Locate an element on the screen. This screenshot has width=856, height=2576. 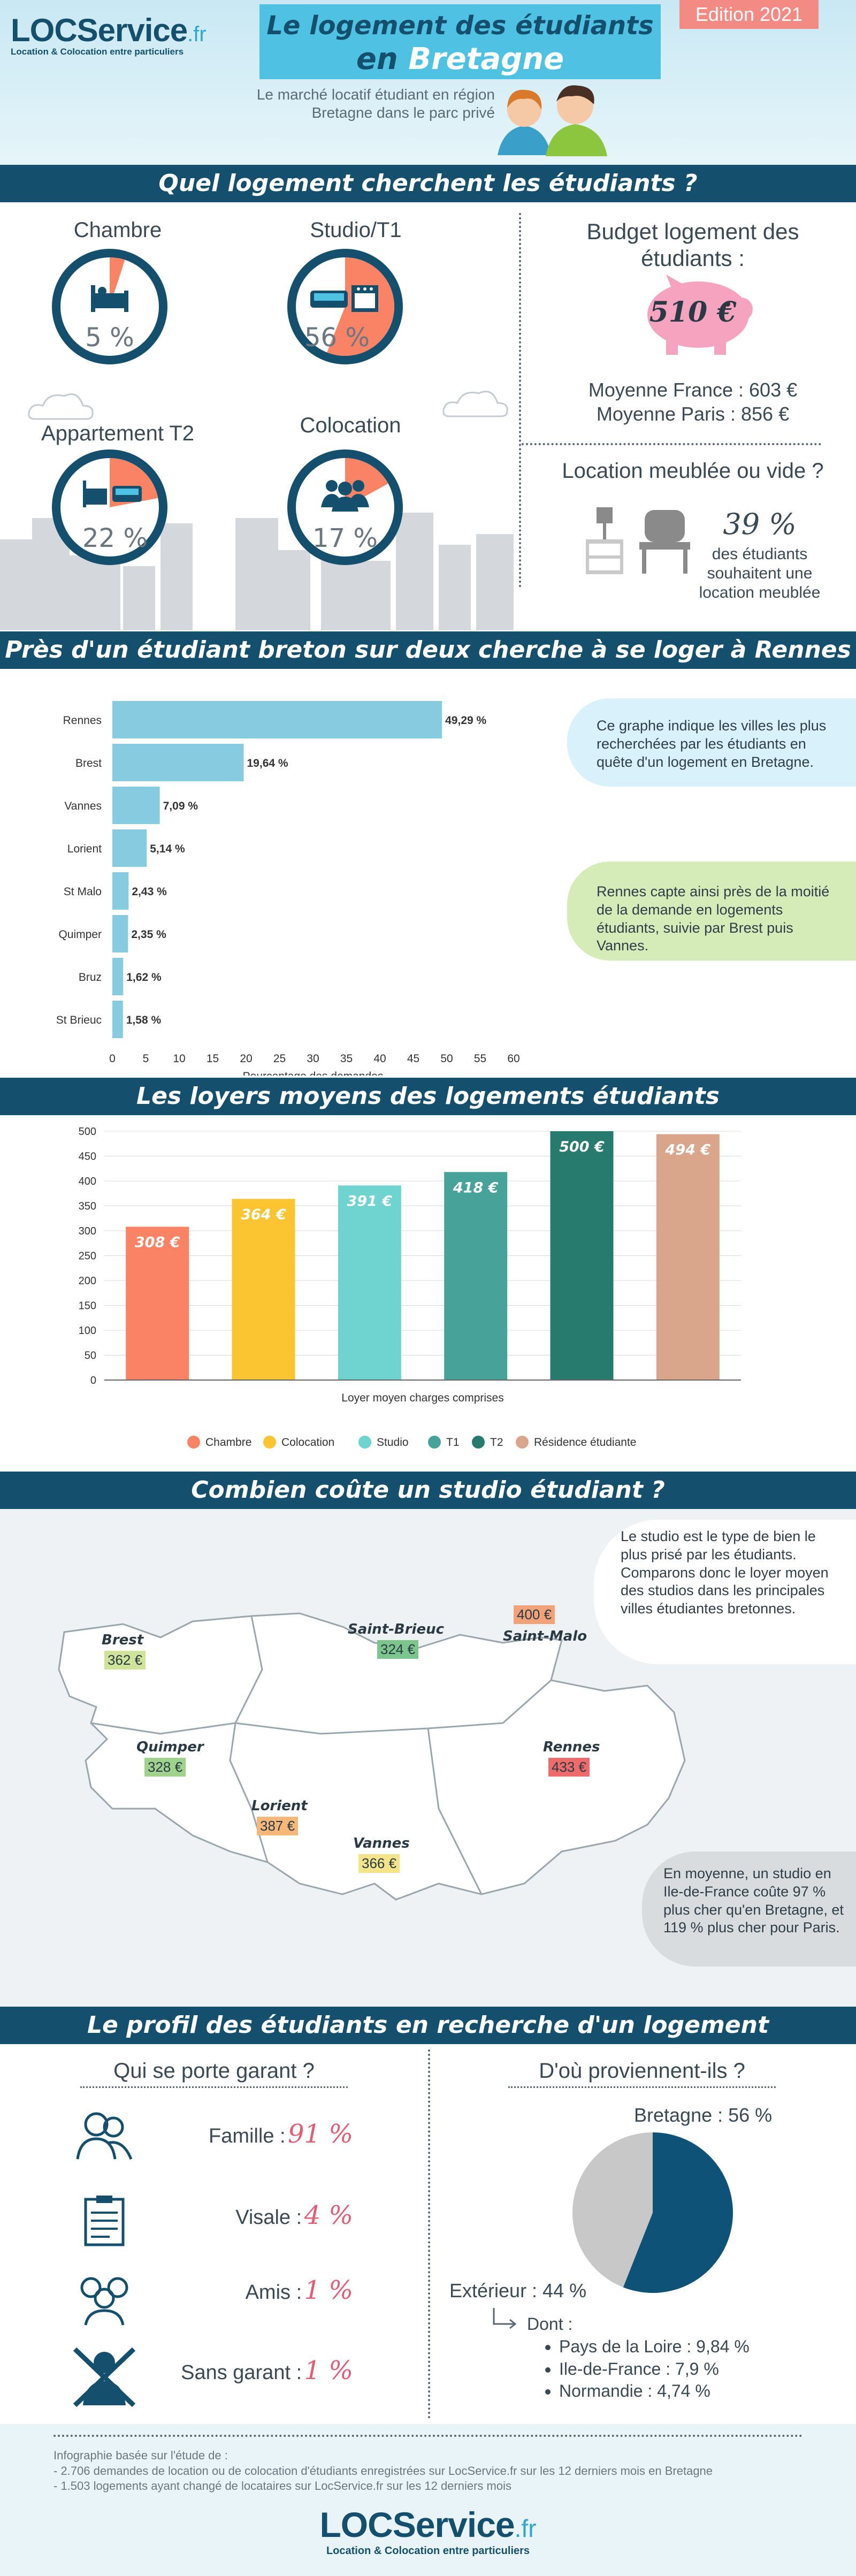
type-label-t2: Appartement T2 is located at coordinates (118, 433).